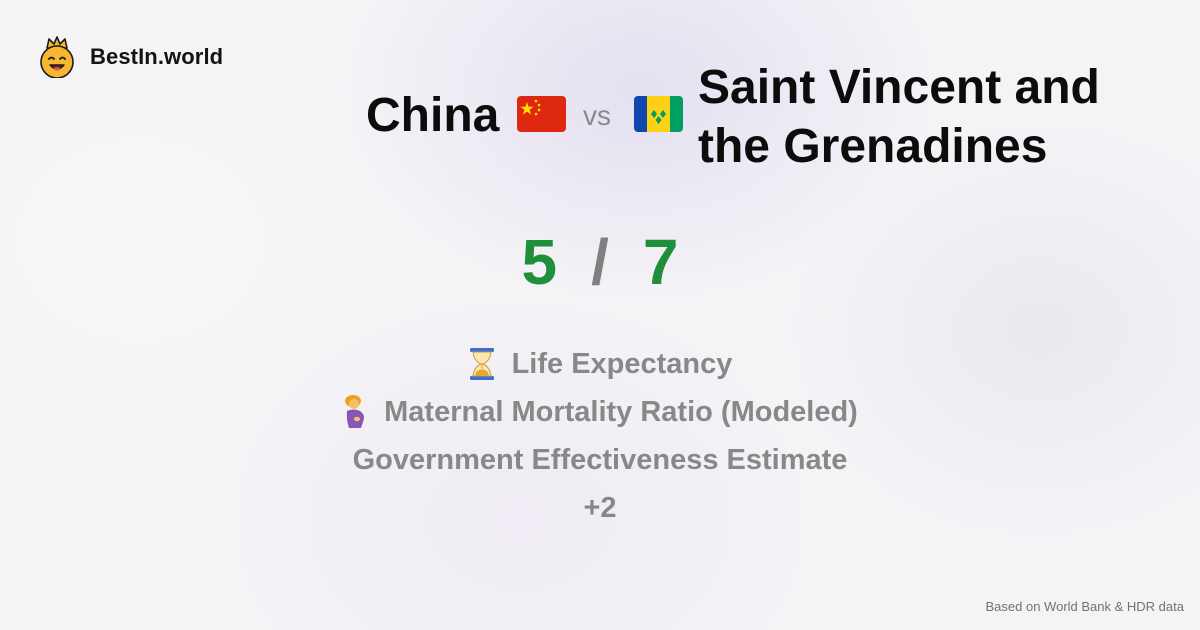  I want to click on score-a: 5, so click(539, 262).